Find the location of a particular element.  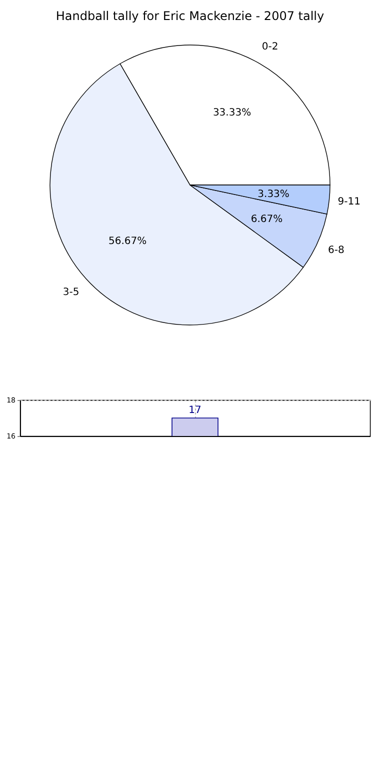

slice-label: 3-5 is located at coordinates (71, 292).